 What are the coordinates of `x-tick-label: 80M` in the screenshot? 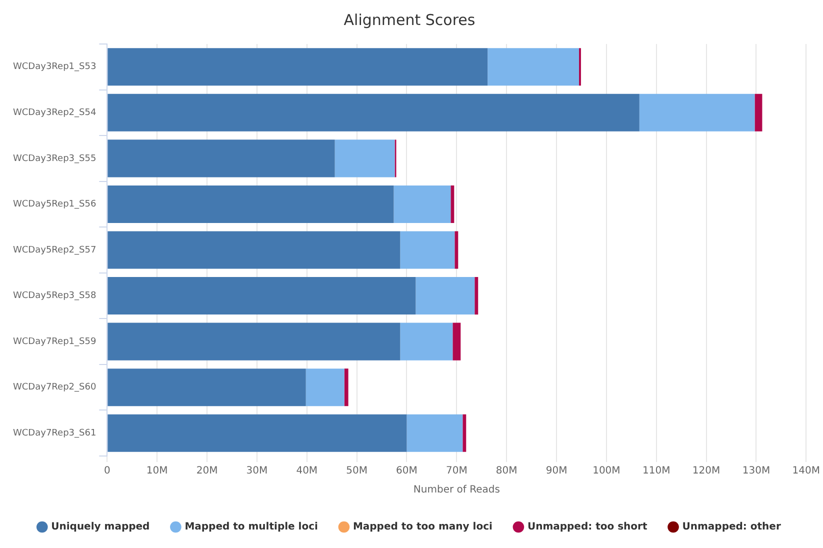 It's located at (507, 471).